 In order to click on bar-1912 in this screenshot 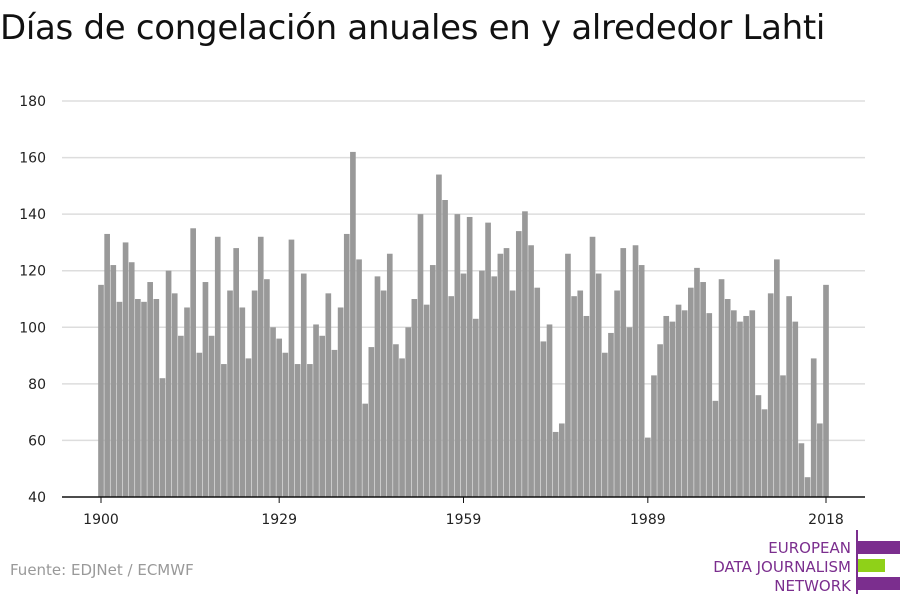, I will do `click(174, 395)`.